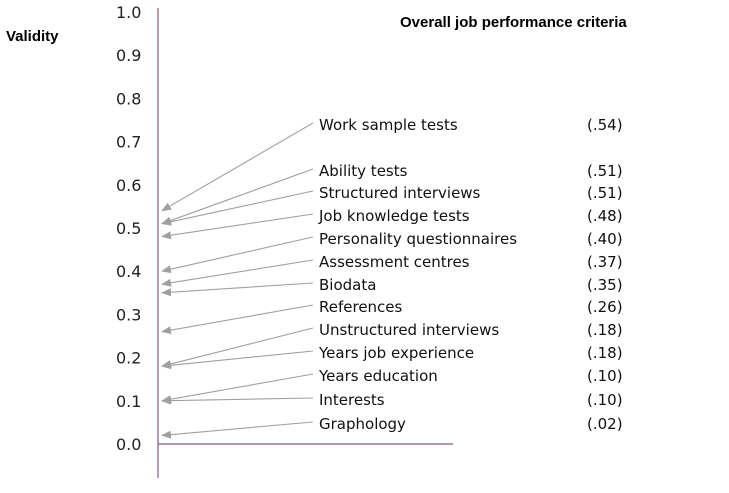 The image size is (729, 493). What do you see at coordinates (394, 262) in the screenshot?
I see `item-label: Assessment centres` at bounding box center [394, 262].